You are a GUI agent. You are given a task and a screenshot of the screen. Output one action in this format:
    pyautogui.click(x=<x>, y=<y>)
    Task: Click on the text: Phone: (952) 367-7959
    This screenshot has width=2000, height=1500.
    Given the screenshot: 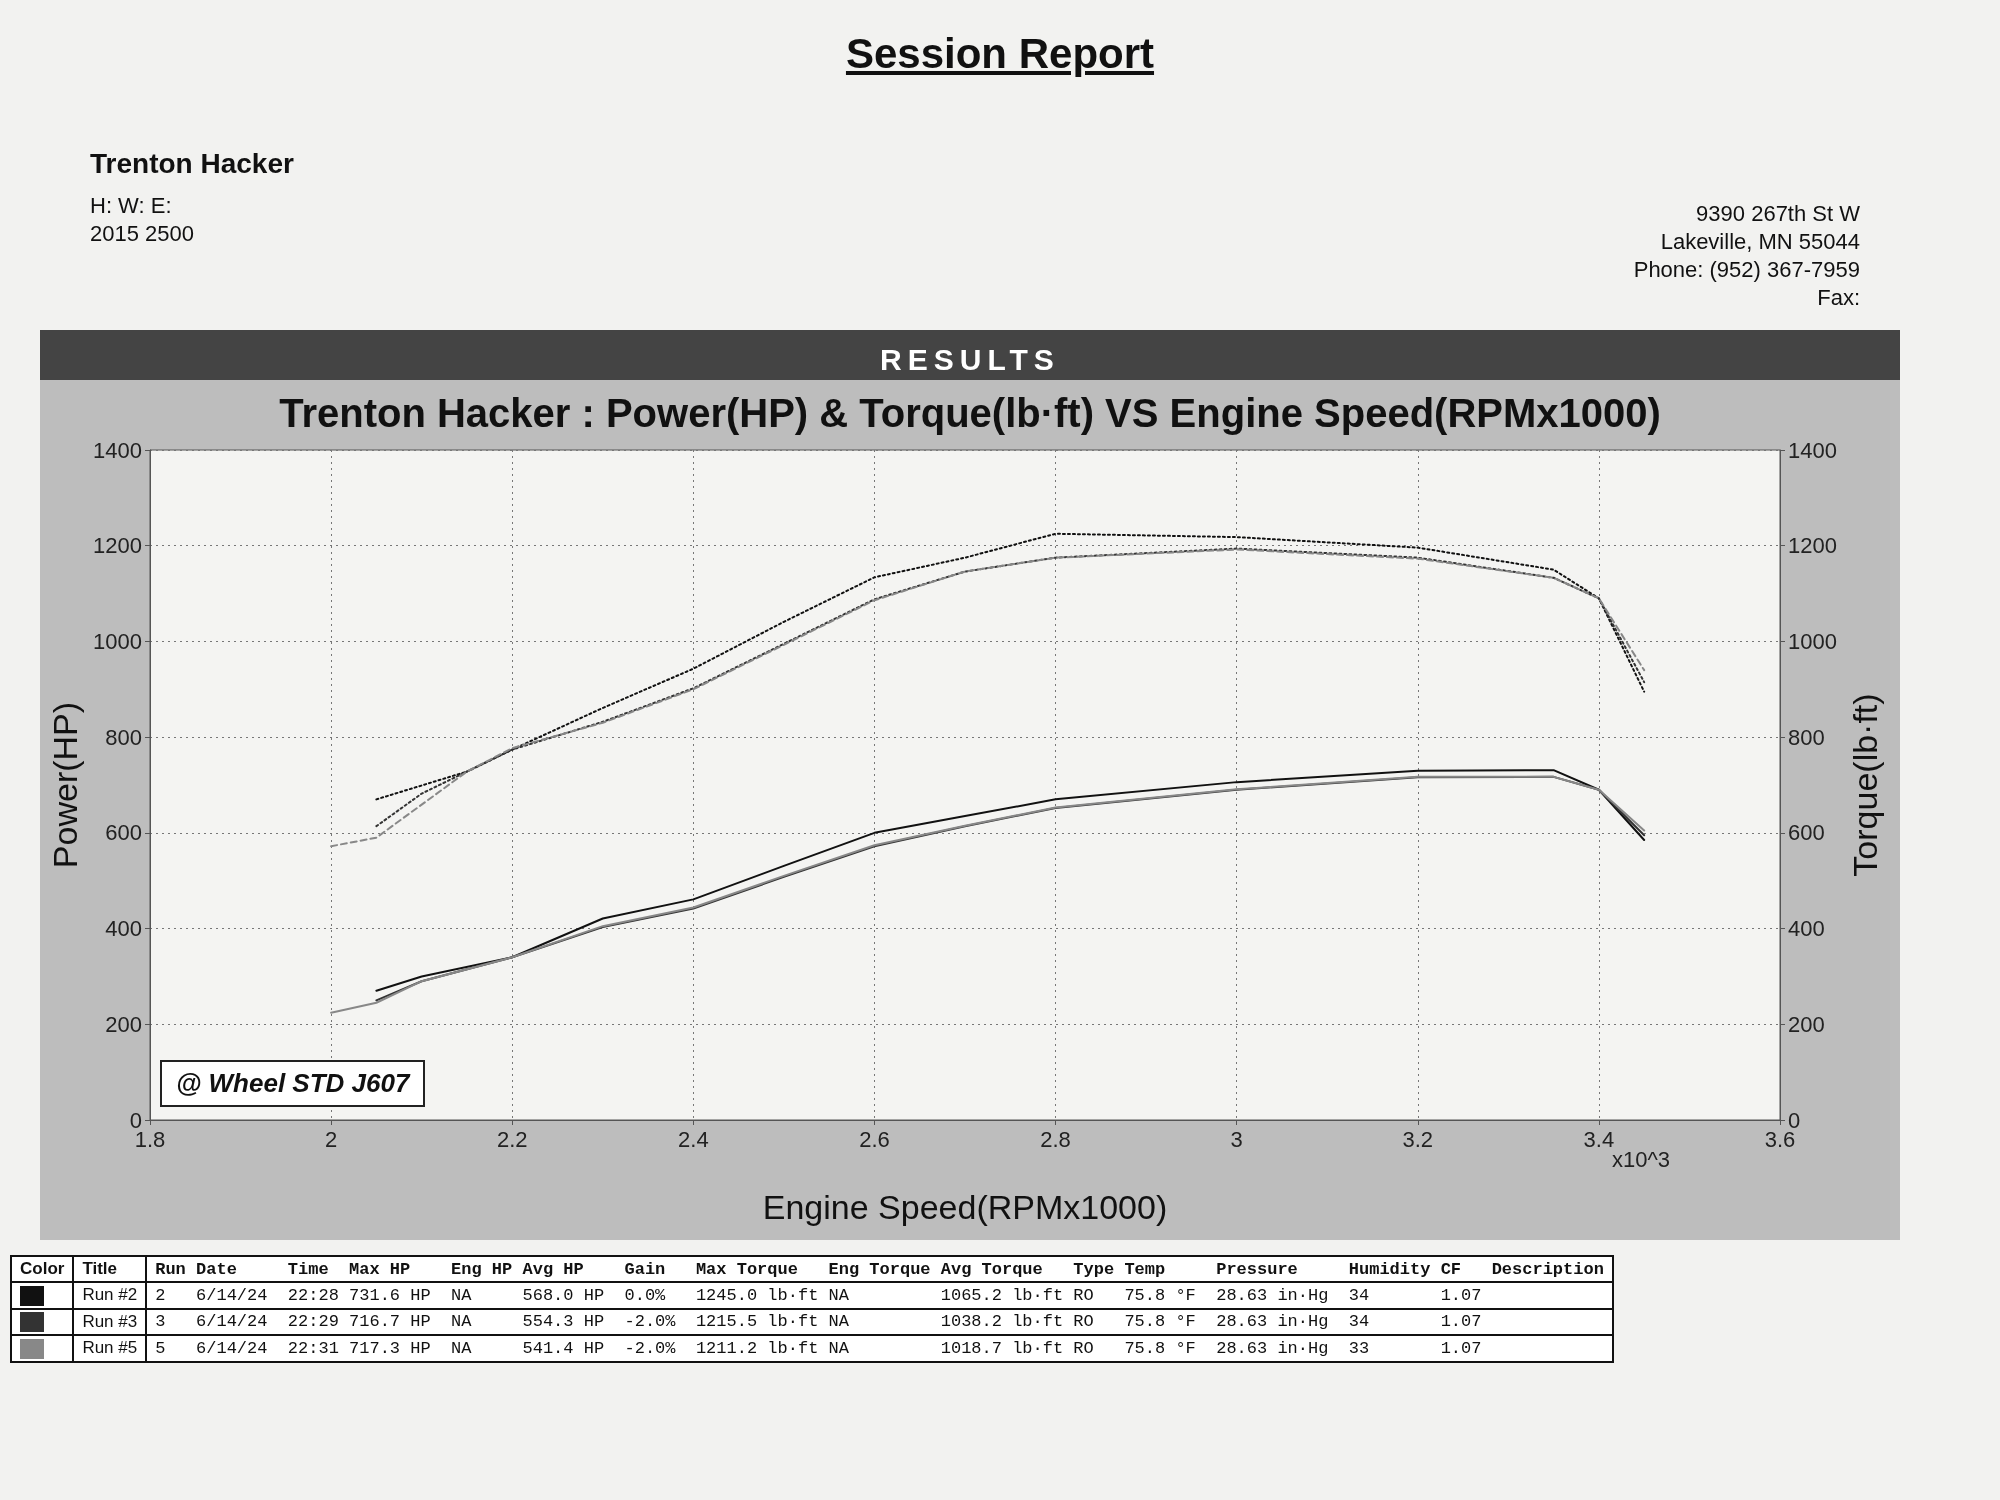 What is the action you would take?
    pyautogui.click(x=1746, y=270)
    